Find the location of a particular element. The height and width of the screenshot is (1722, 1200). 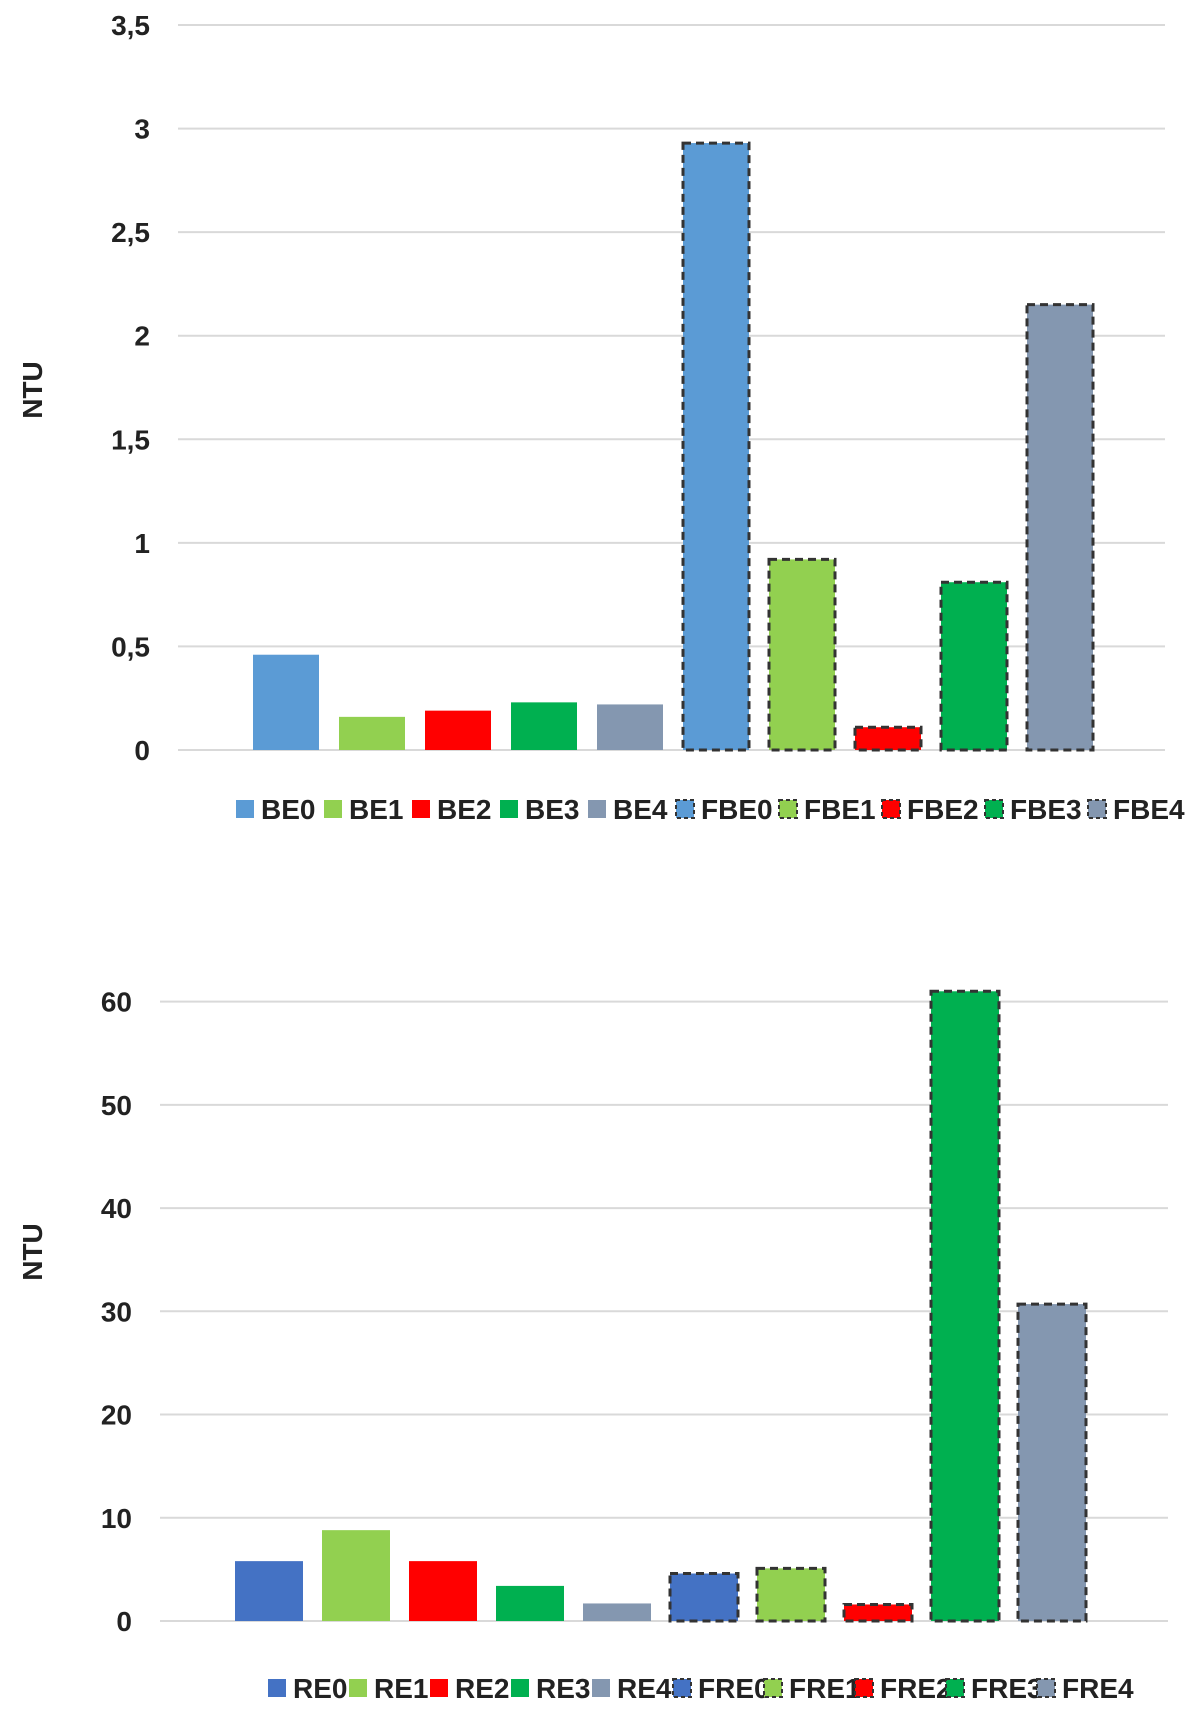

legend-label-be0: BE0 is located at coordinates (288, 809).